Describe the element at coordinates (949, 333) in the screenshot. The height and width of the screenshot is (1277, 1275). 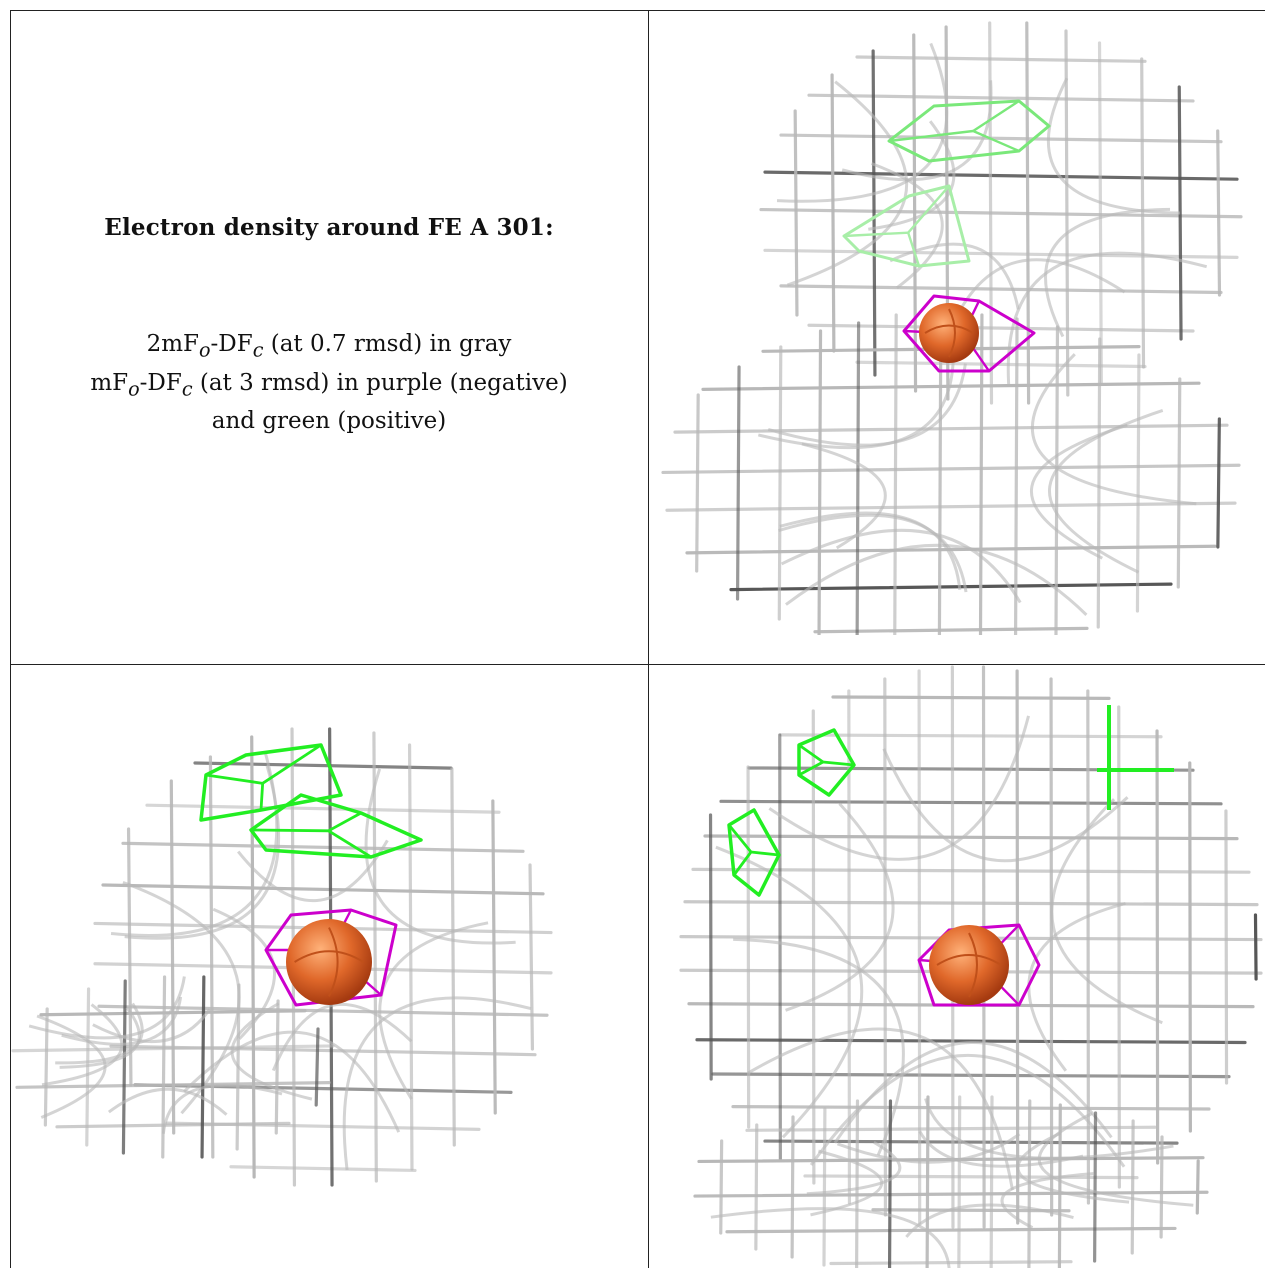
I see `fe-atom-top-right` at that location.